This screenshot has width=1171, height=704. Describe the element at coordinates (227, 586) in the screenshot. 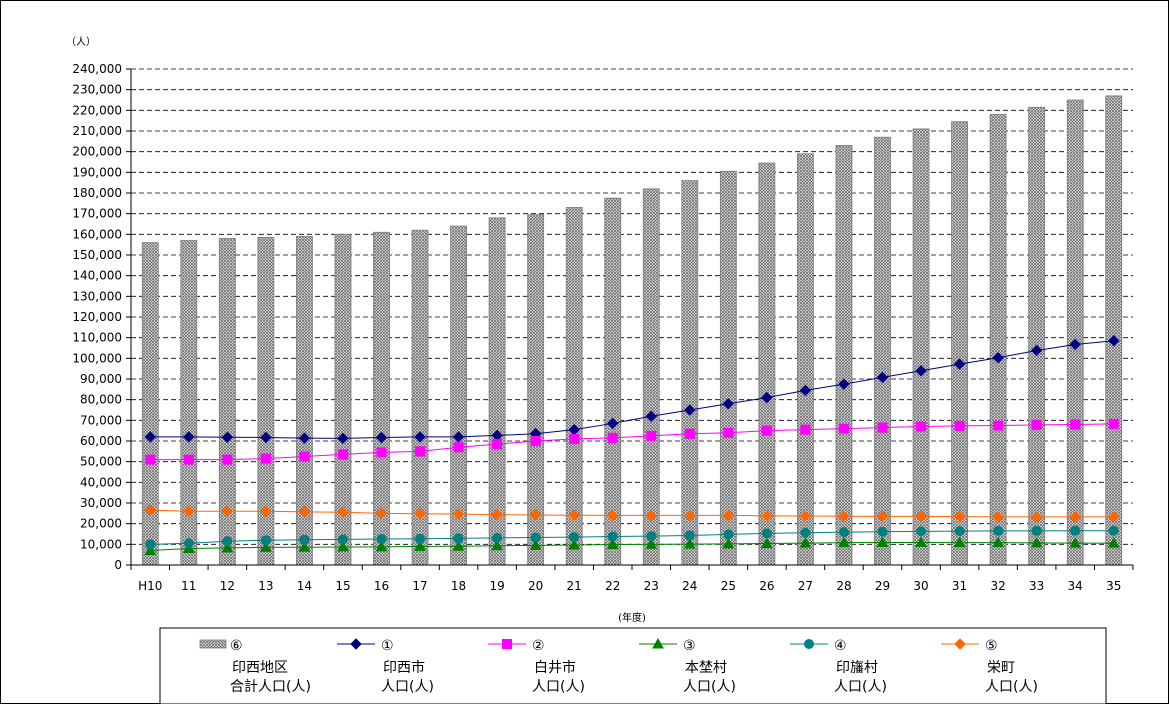

I see `x-tick-label: 12` at that location.